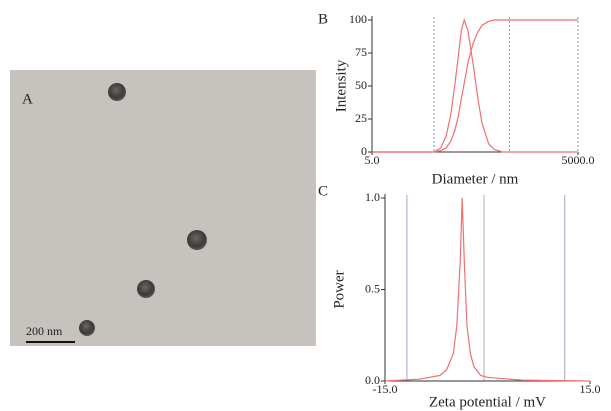 The height and width of the screenshot is (411, 611). Describe the element at coordinates (364, 151) in the screenshot. I see `y-tick-label: 0` at that location.